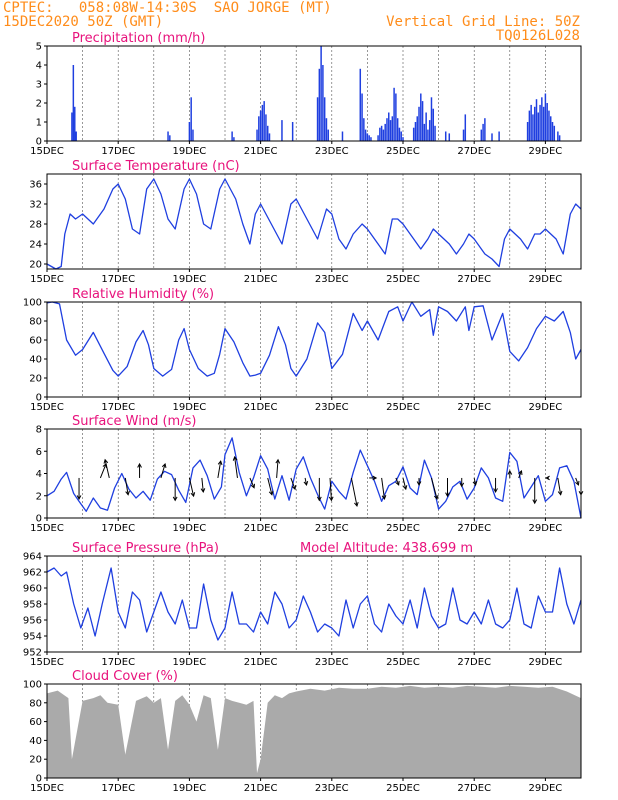 Image resolution: width=618 pixels, height=800 pixels. Describe the element at coordinates (125, 676) in the screenshot. I see `panel-title: Cloud Cover (%)` at that location.